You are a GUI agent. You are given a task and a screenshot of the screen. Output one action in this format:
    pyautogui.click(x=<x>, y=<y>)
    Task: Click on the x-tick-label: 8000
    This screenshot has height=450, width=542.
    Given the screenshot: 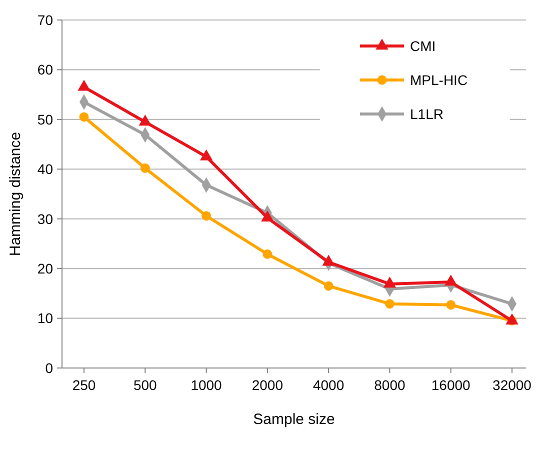 What is the action you would take?
    pyautogui.click(x=390, y=385)
    